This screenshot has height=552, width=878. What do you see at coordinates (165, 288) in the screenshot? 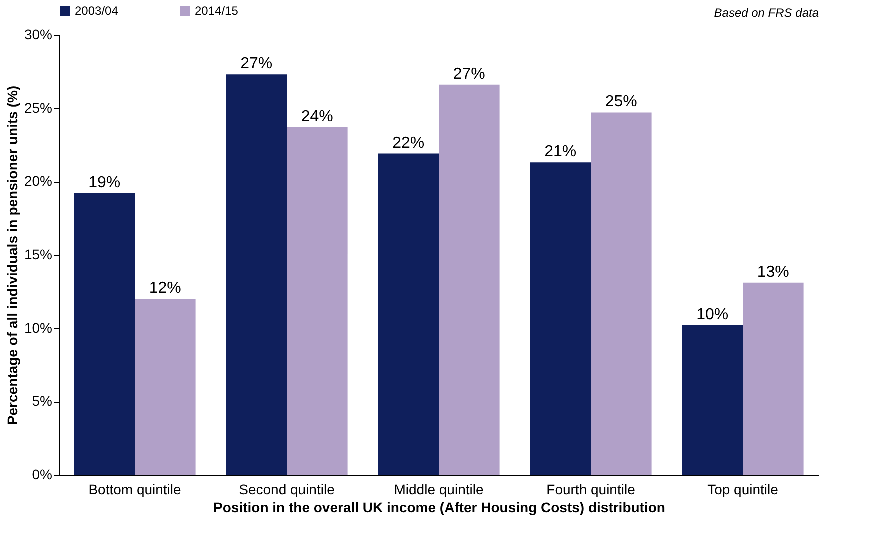
I see `data-label: 12%` at bounding box center [165, 288].